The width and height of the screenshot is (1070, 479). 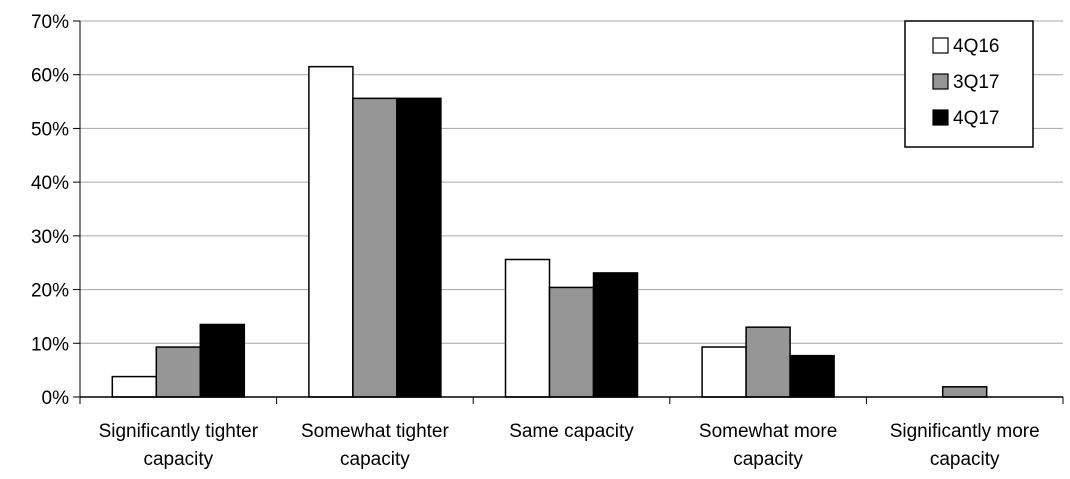 I want to click on x-tick-label: Same capacity, so click(x=571, y=431).